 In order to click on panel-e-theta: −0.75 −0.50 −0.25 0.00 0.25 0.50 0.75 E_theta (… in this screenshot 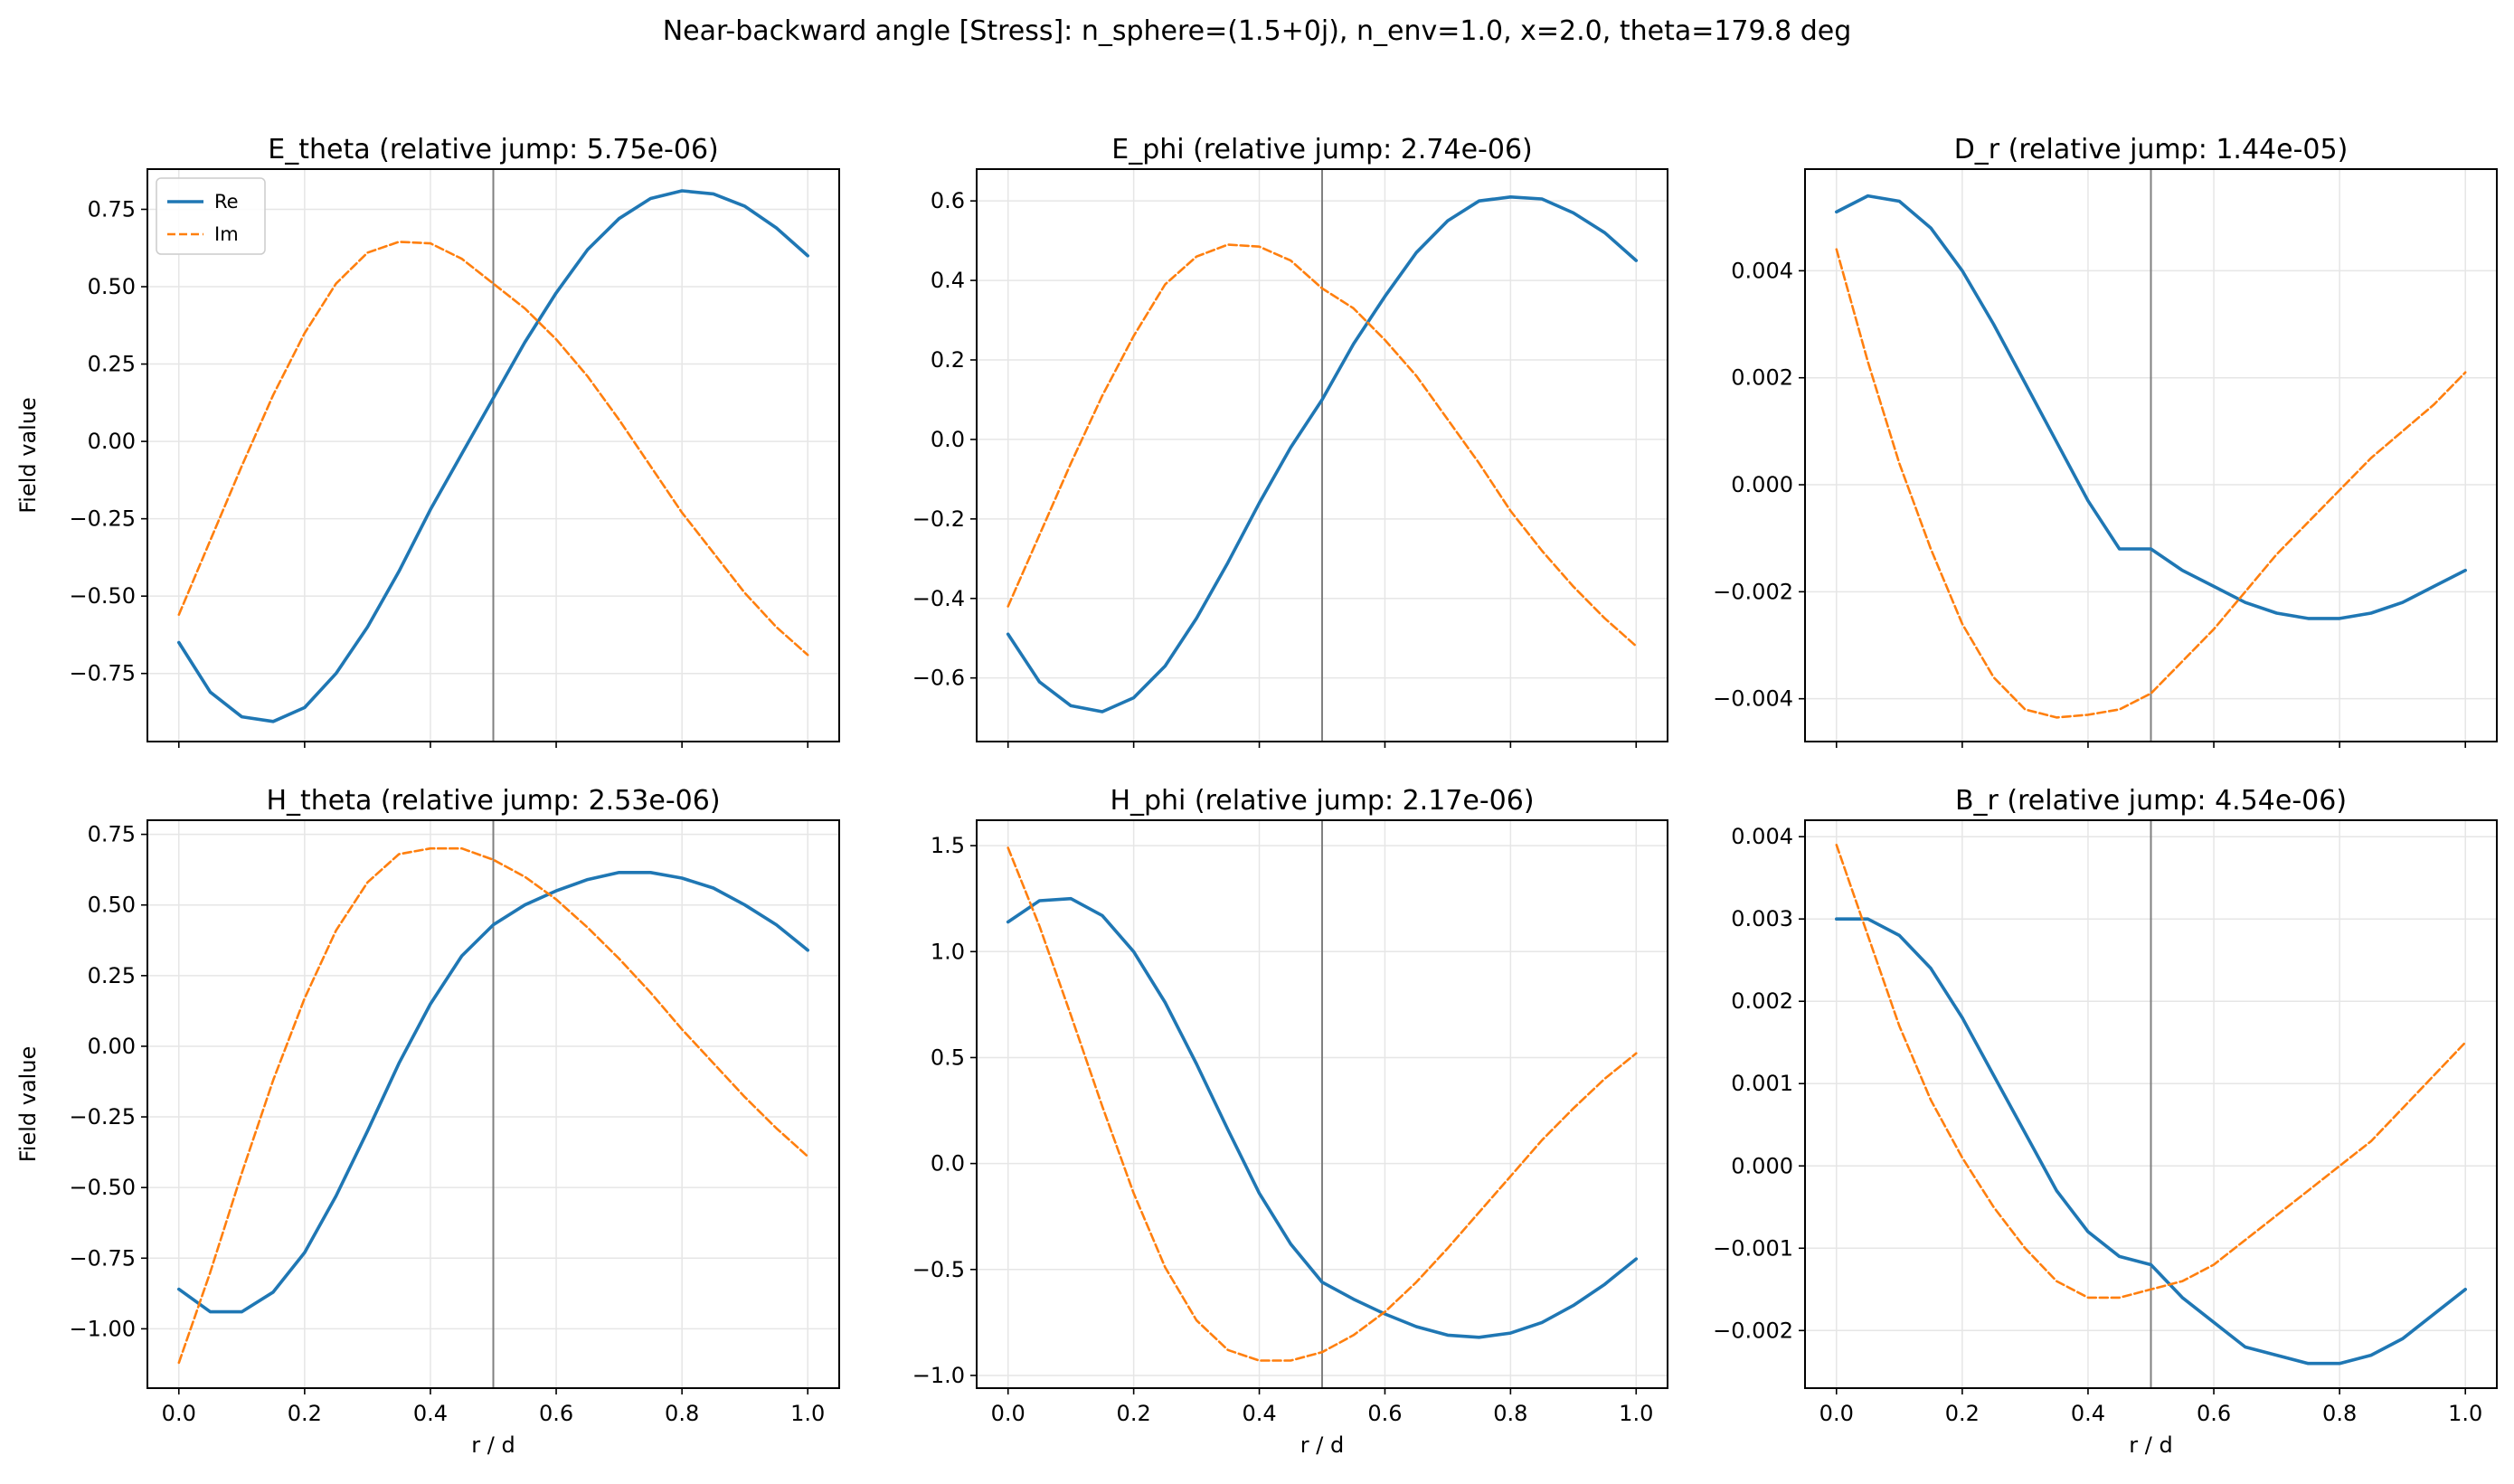, I will do `click(427, 441)`.